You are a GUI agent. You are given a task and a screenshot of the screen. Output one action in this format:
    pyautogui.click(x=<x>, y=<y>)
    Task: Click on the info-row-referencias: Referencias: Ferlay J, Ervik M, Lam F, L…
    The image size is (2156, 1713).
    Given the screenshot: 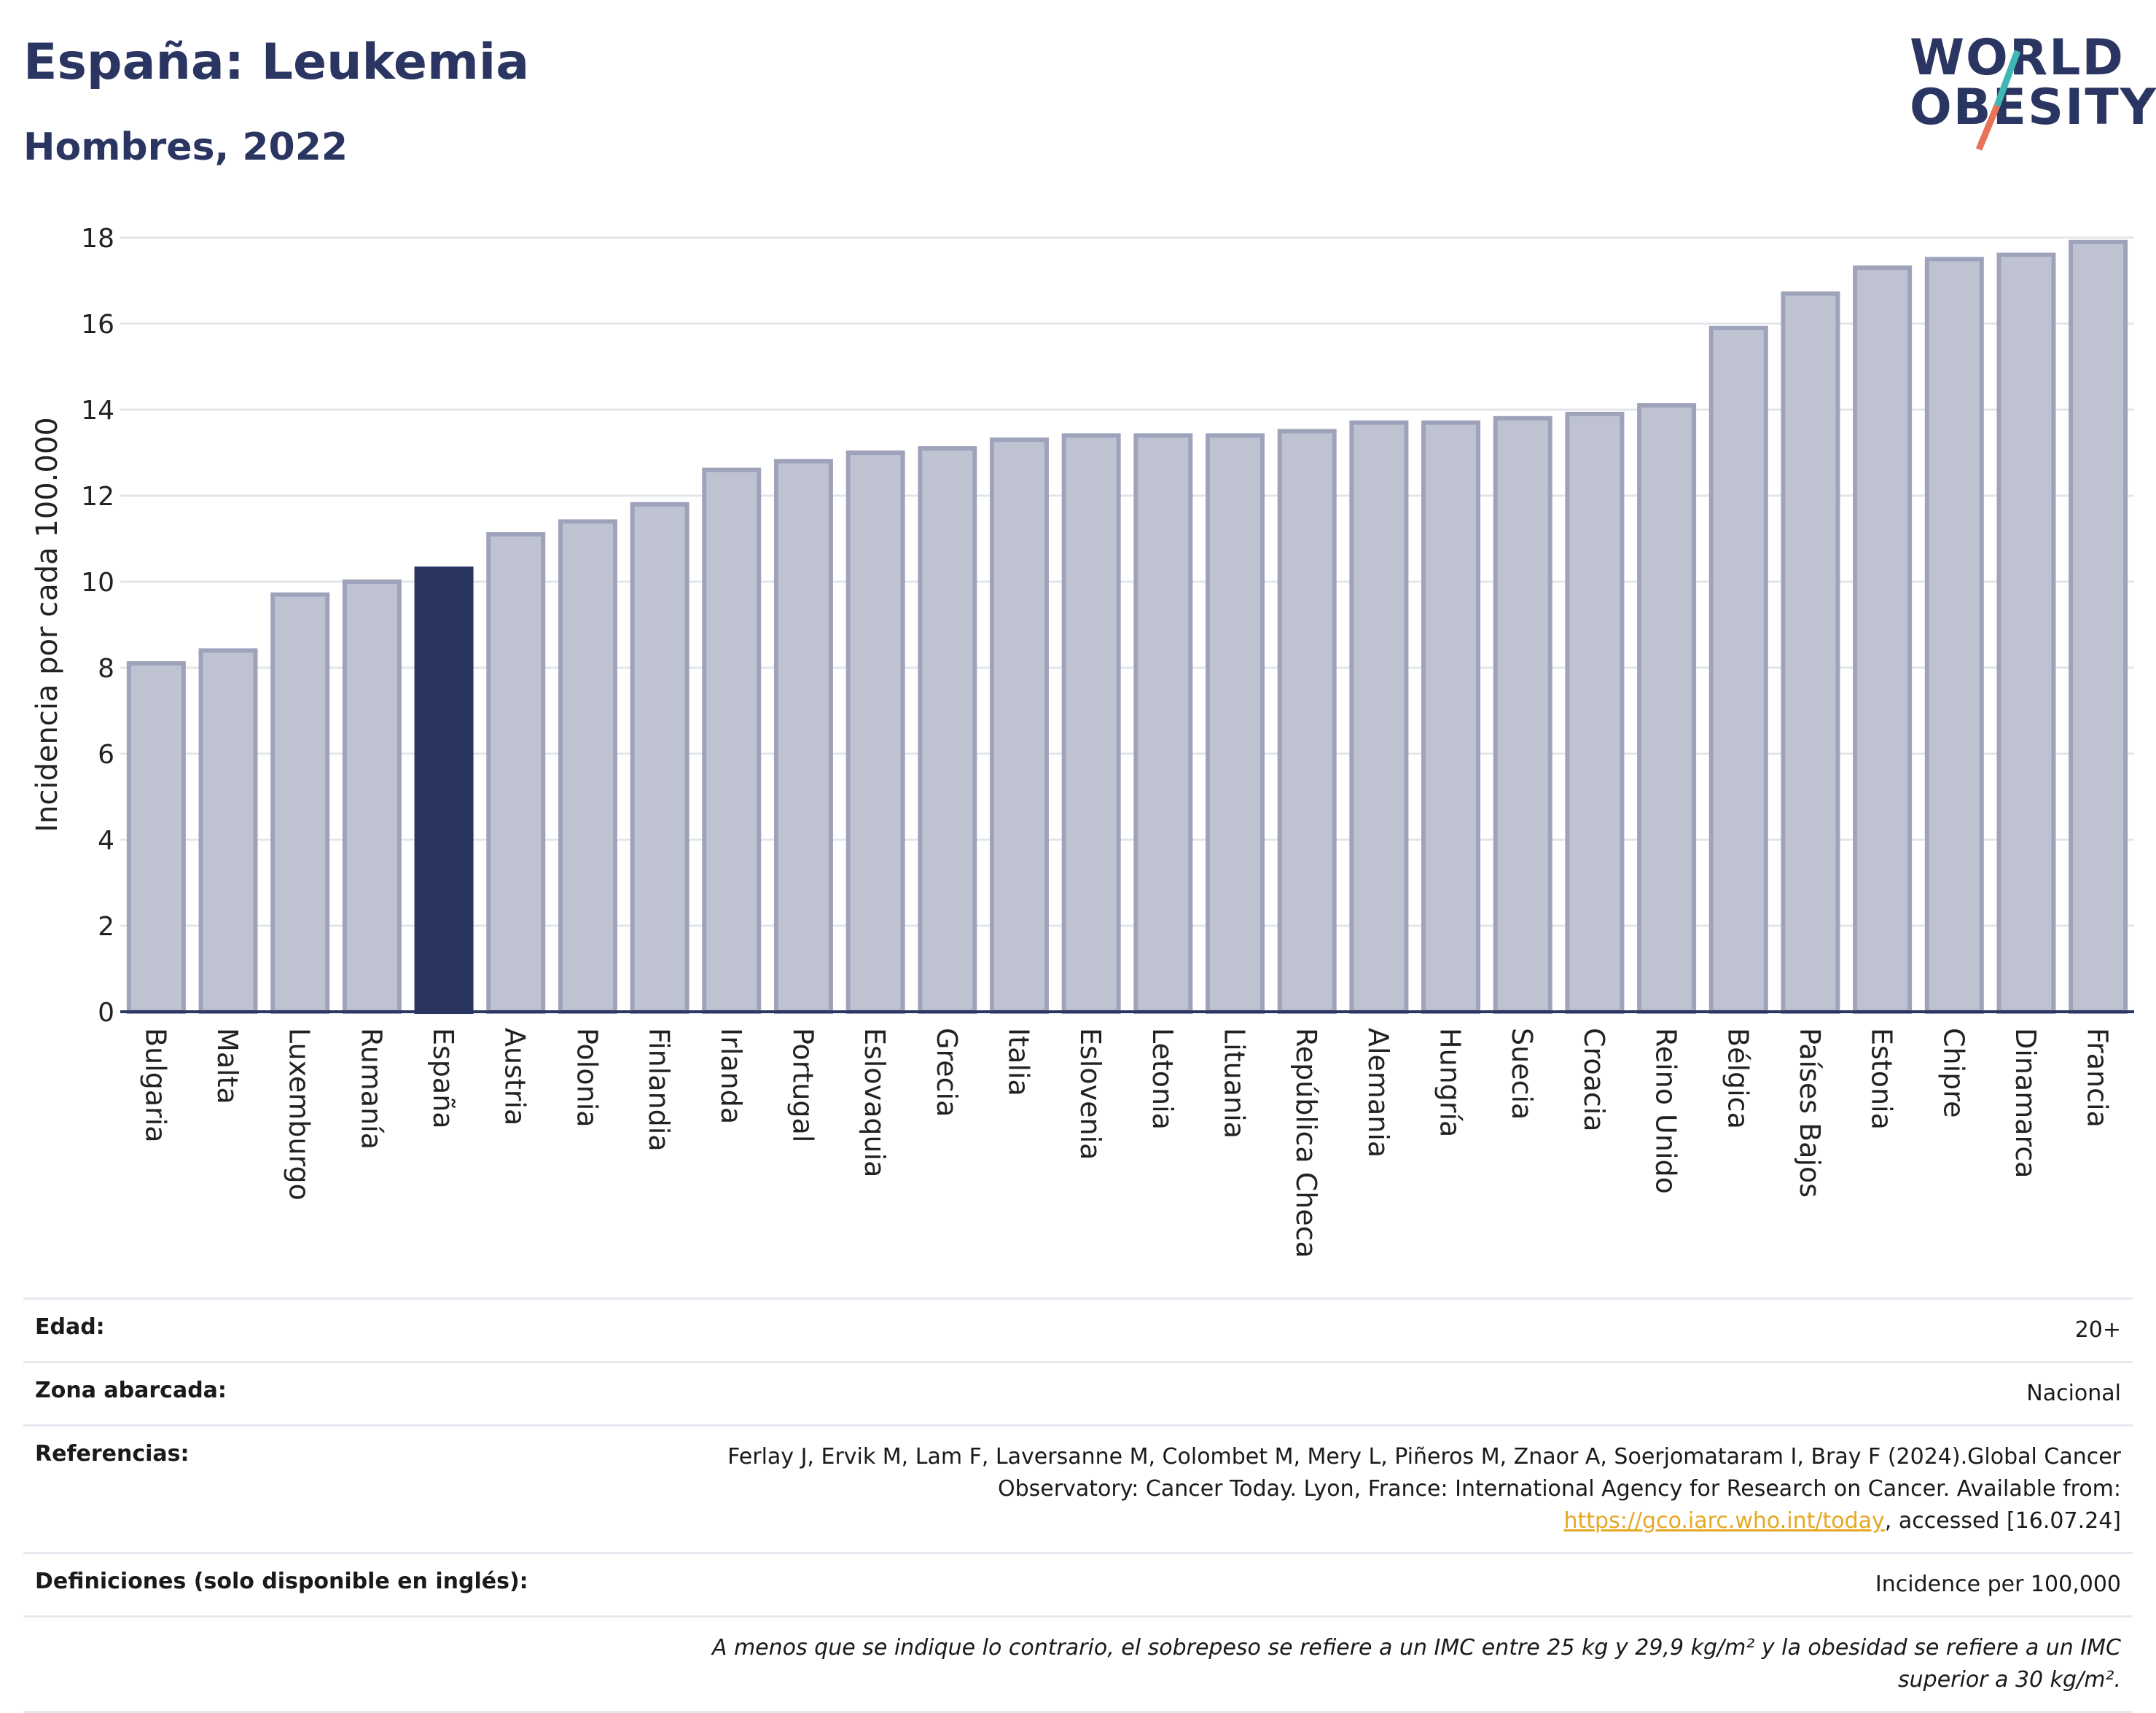 What is the action you would take?
    pyautogui.click(x=1078, y=1490)
    